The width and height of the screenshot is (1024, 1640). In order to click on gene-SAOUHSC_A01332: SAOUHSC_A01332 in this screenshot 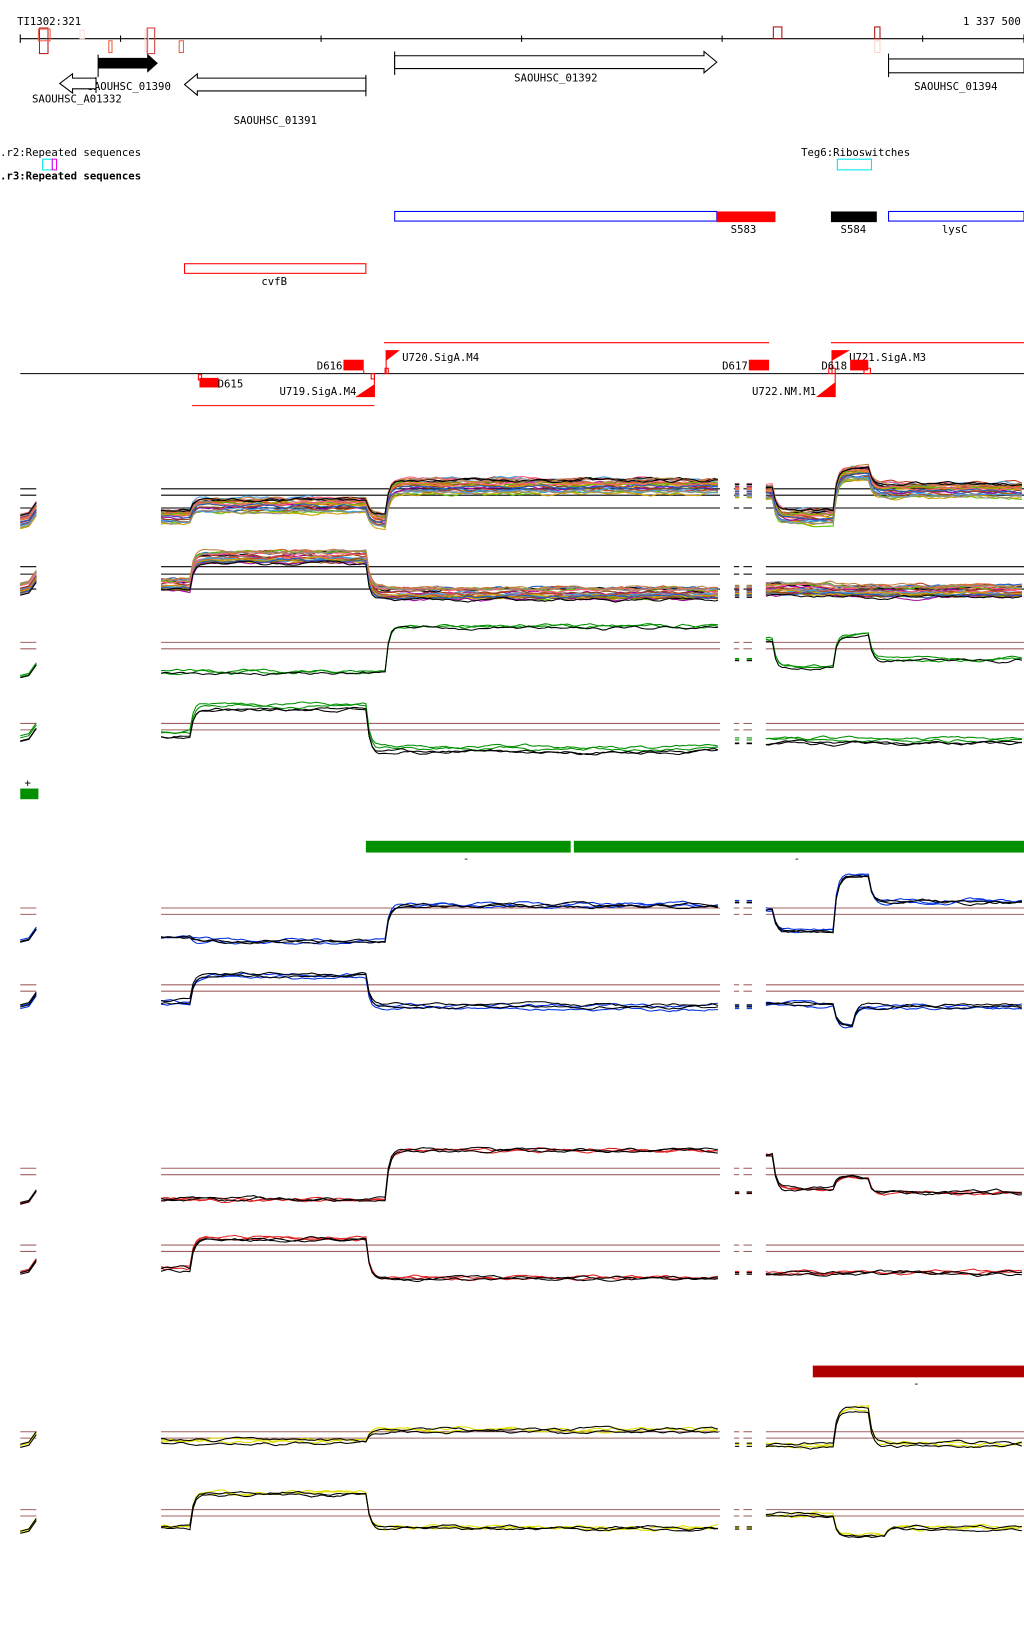, I will do `click(77, 89)`.